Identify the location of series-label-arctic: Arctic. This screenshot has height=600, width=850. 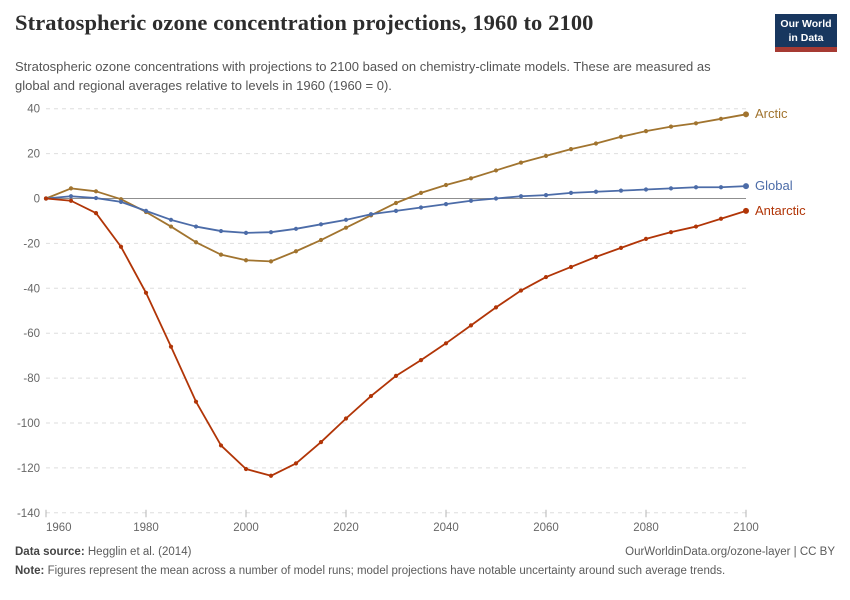
(771, 114).